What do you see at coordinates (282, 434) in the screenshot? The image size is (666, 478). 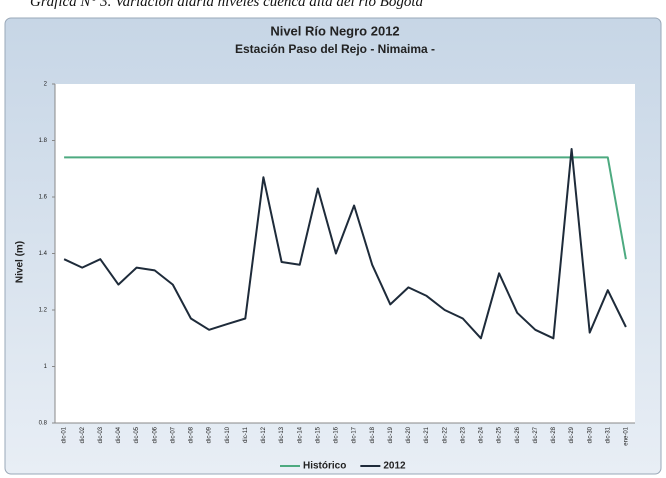 I see `x-tick-label: dic-13` at bounding box center [282, 434].